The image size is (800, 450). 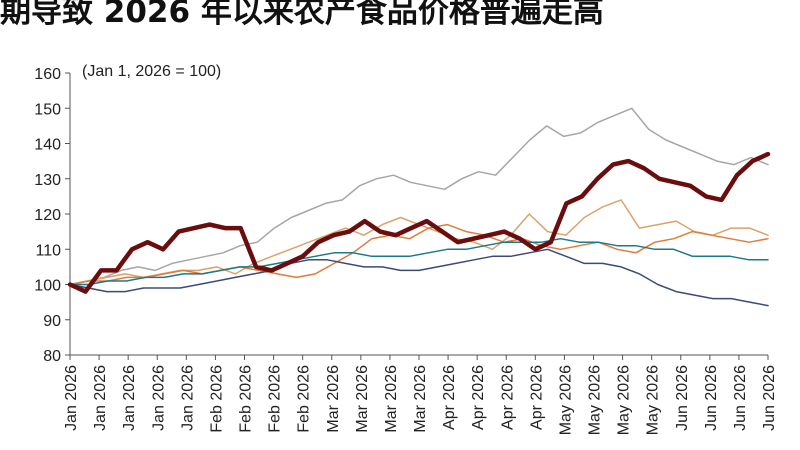 What do you see at coordinates (52, 321) in the screenshot?
I see `y-tick-label: 90` at bounding box center [52, 321].